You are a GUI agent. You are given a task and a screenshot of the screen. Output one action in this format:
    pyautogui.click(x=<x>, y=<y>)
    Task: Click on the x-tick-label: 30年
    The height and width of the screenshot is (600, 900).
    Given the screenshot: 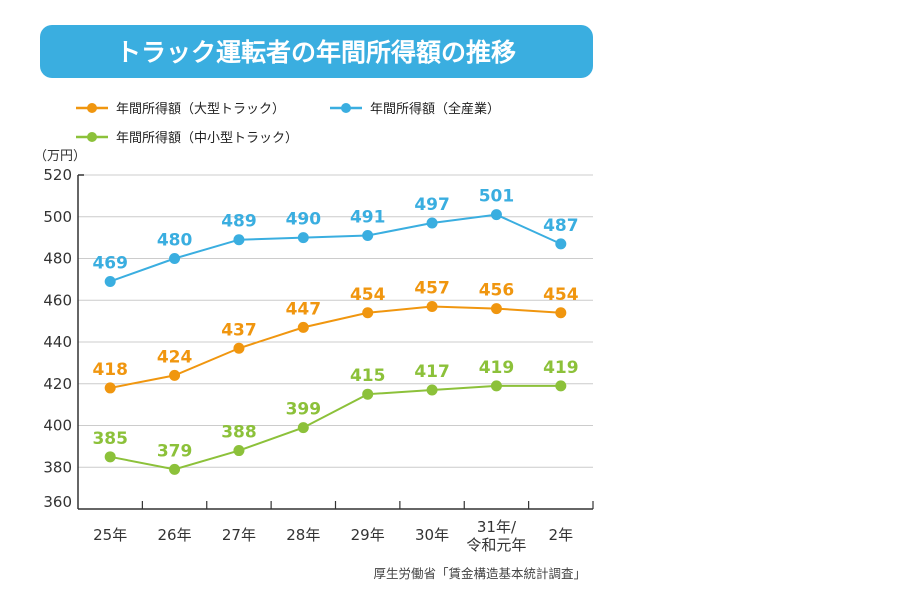 What is the action you would take?
    pyautogui.click(x=432, y=535)
    